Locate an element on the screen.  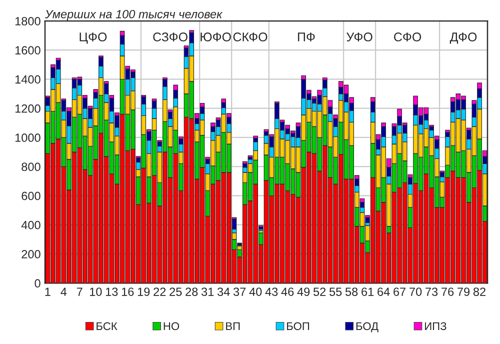
x-tick-label: 79 is located at coordinates (464, 292).